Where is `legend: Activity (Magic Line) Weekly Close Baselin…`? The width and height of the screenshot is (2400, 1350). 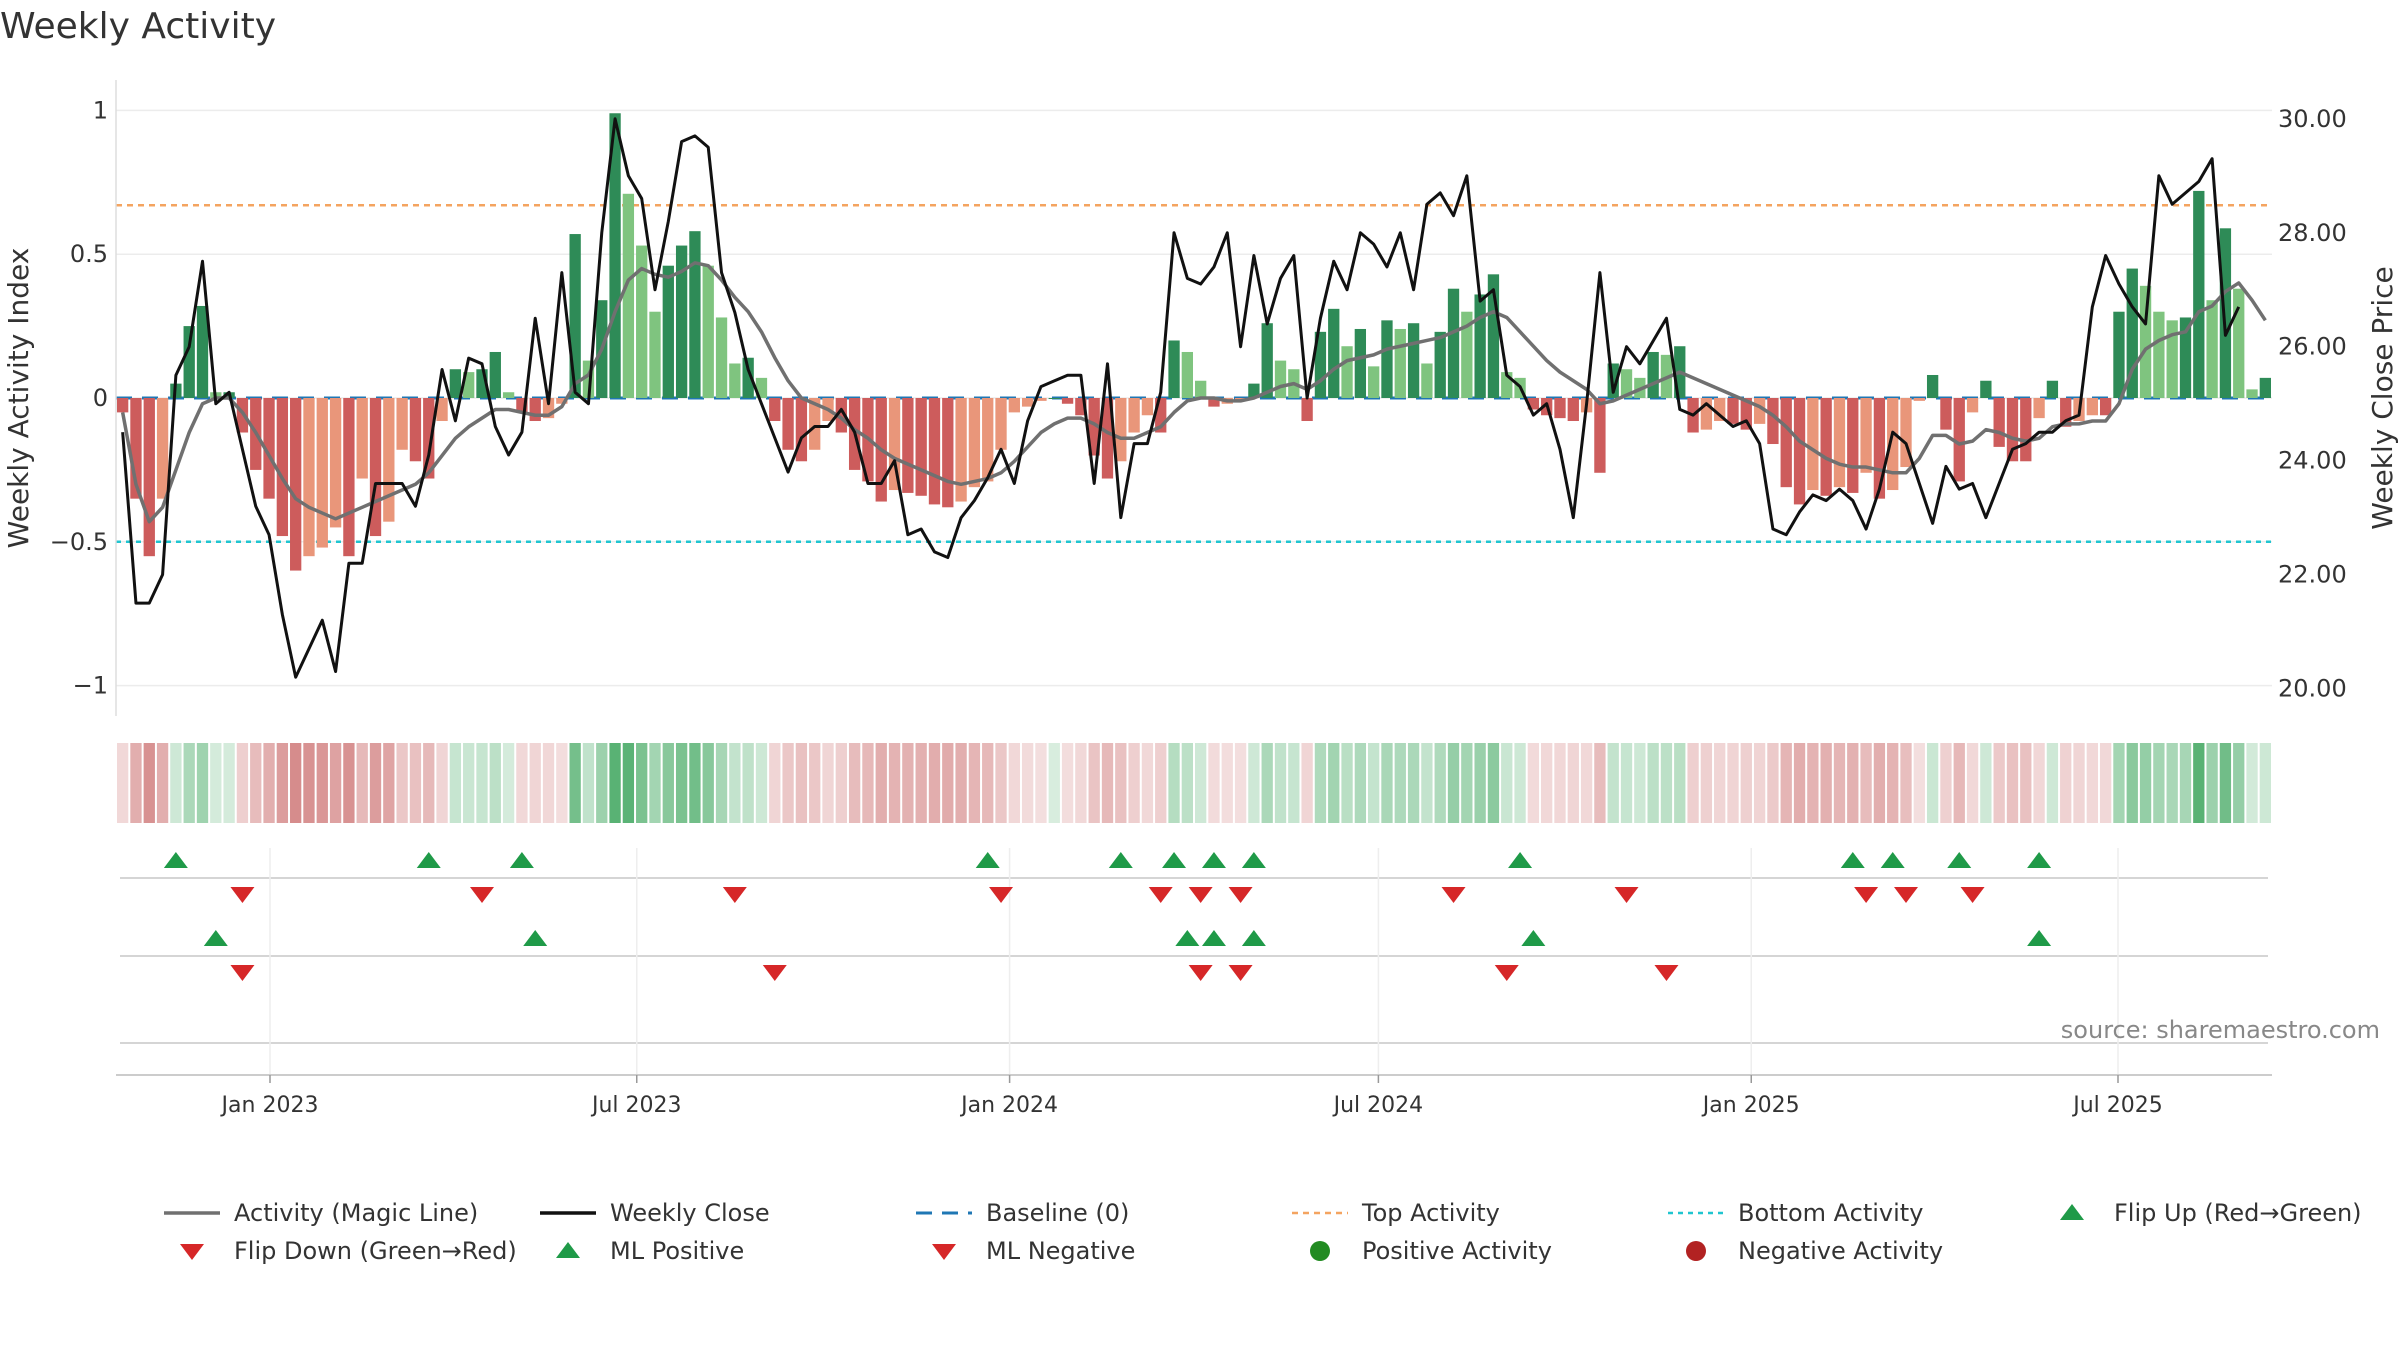
legend: Activity (Magic Line) Weekly Close Baselin… is located at coordinates (1280, 1236).